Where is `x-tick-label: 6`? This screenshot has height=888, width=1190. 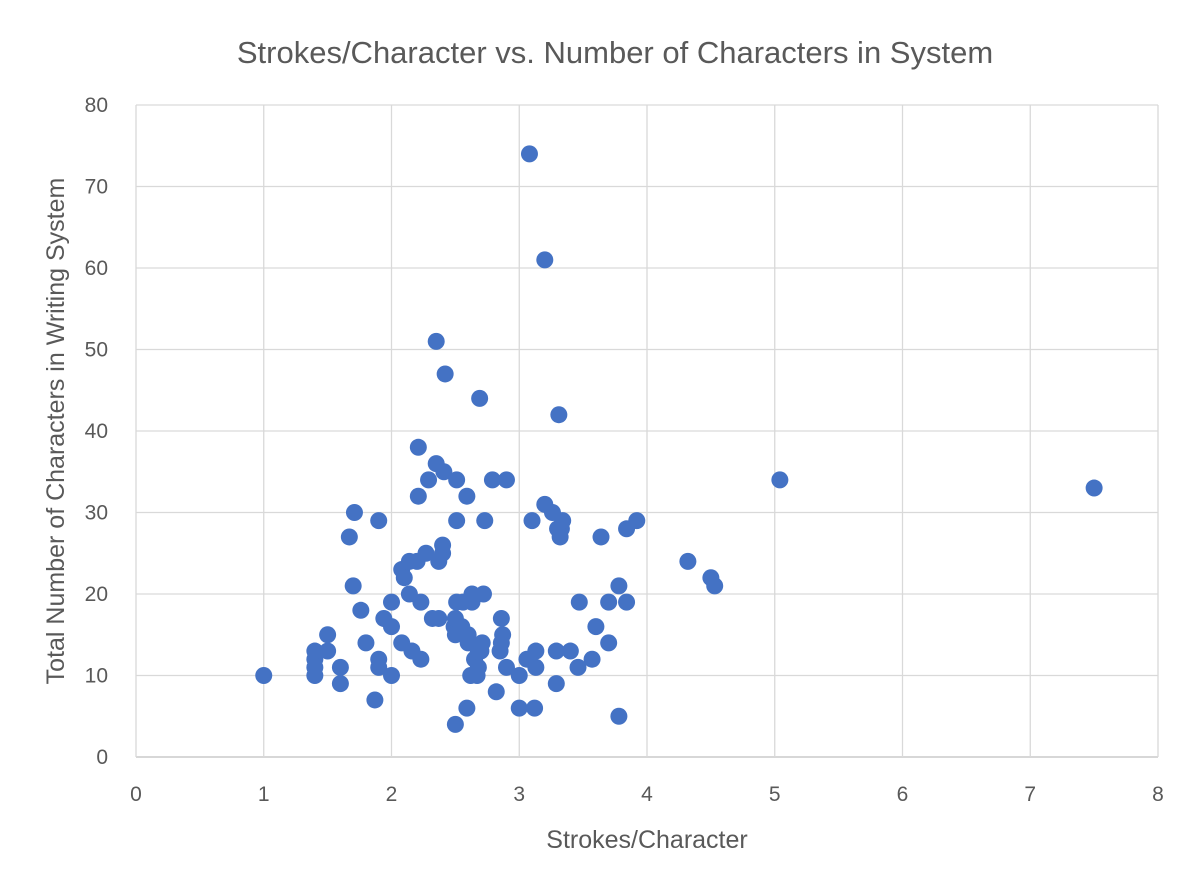
x-tick-label: 6 is located at coordinates (903, 794).